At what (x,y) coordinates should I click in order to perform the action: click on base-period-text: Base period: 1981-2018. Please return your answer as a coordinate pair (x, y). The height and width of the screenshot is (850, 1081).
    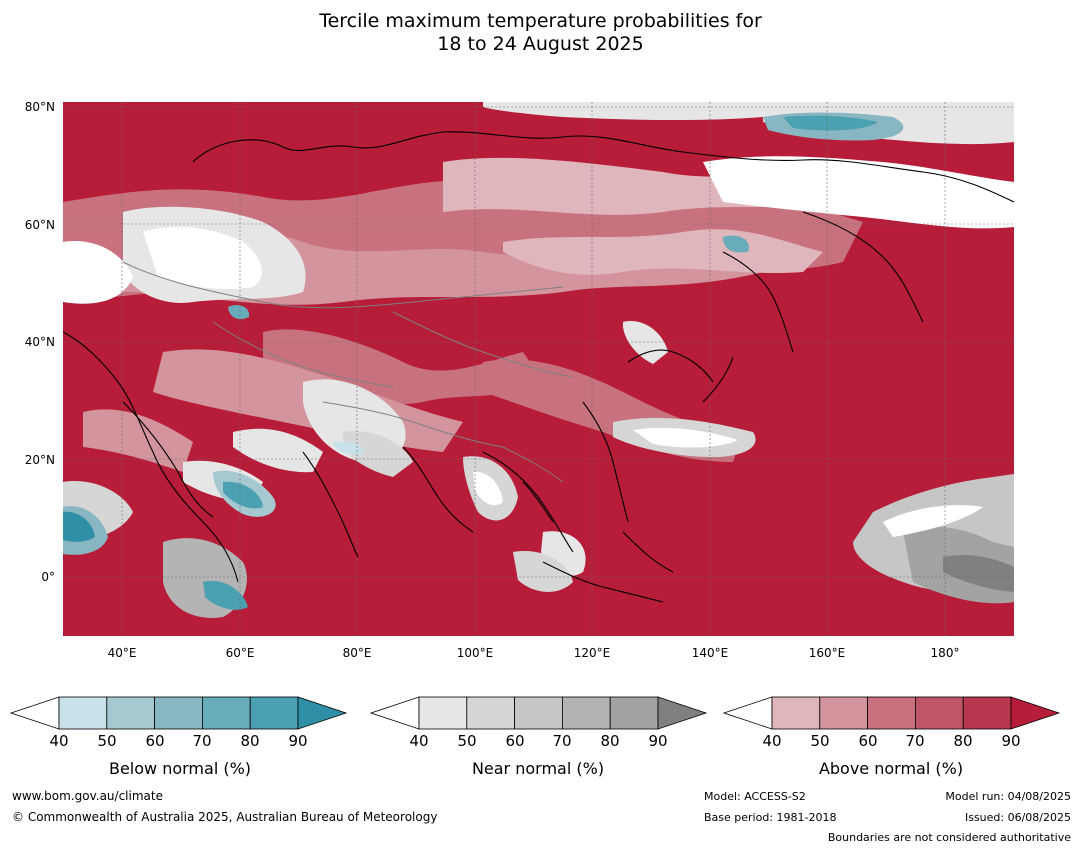
    Looking at the image, I should click on (770, 817).